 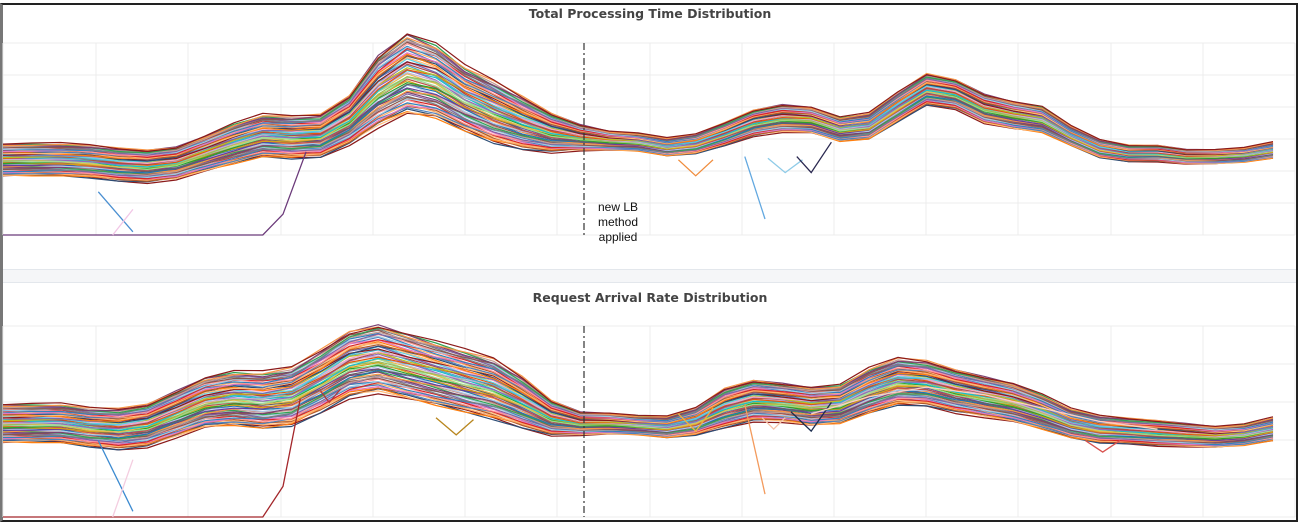 What do you see at coordinates (649, 276) in the screenshot?
I see `panel-separator` at bounding box center [649, 276].